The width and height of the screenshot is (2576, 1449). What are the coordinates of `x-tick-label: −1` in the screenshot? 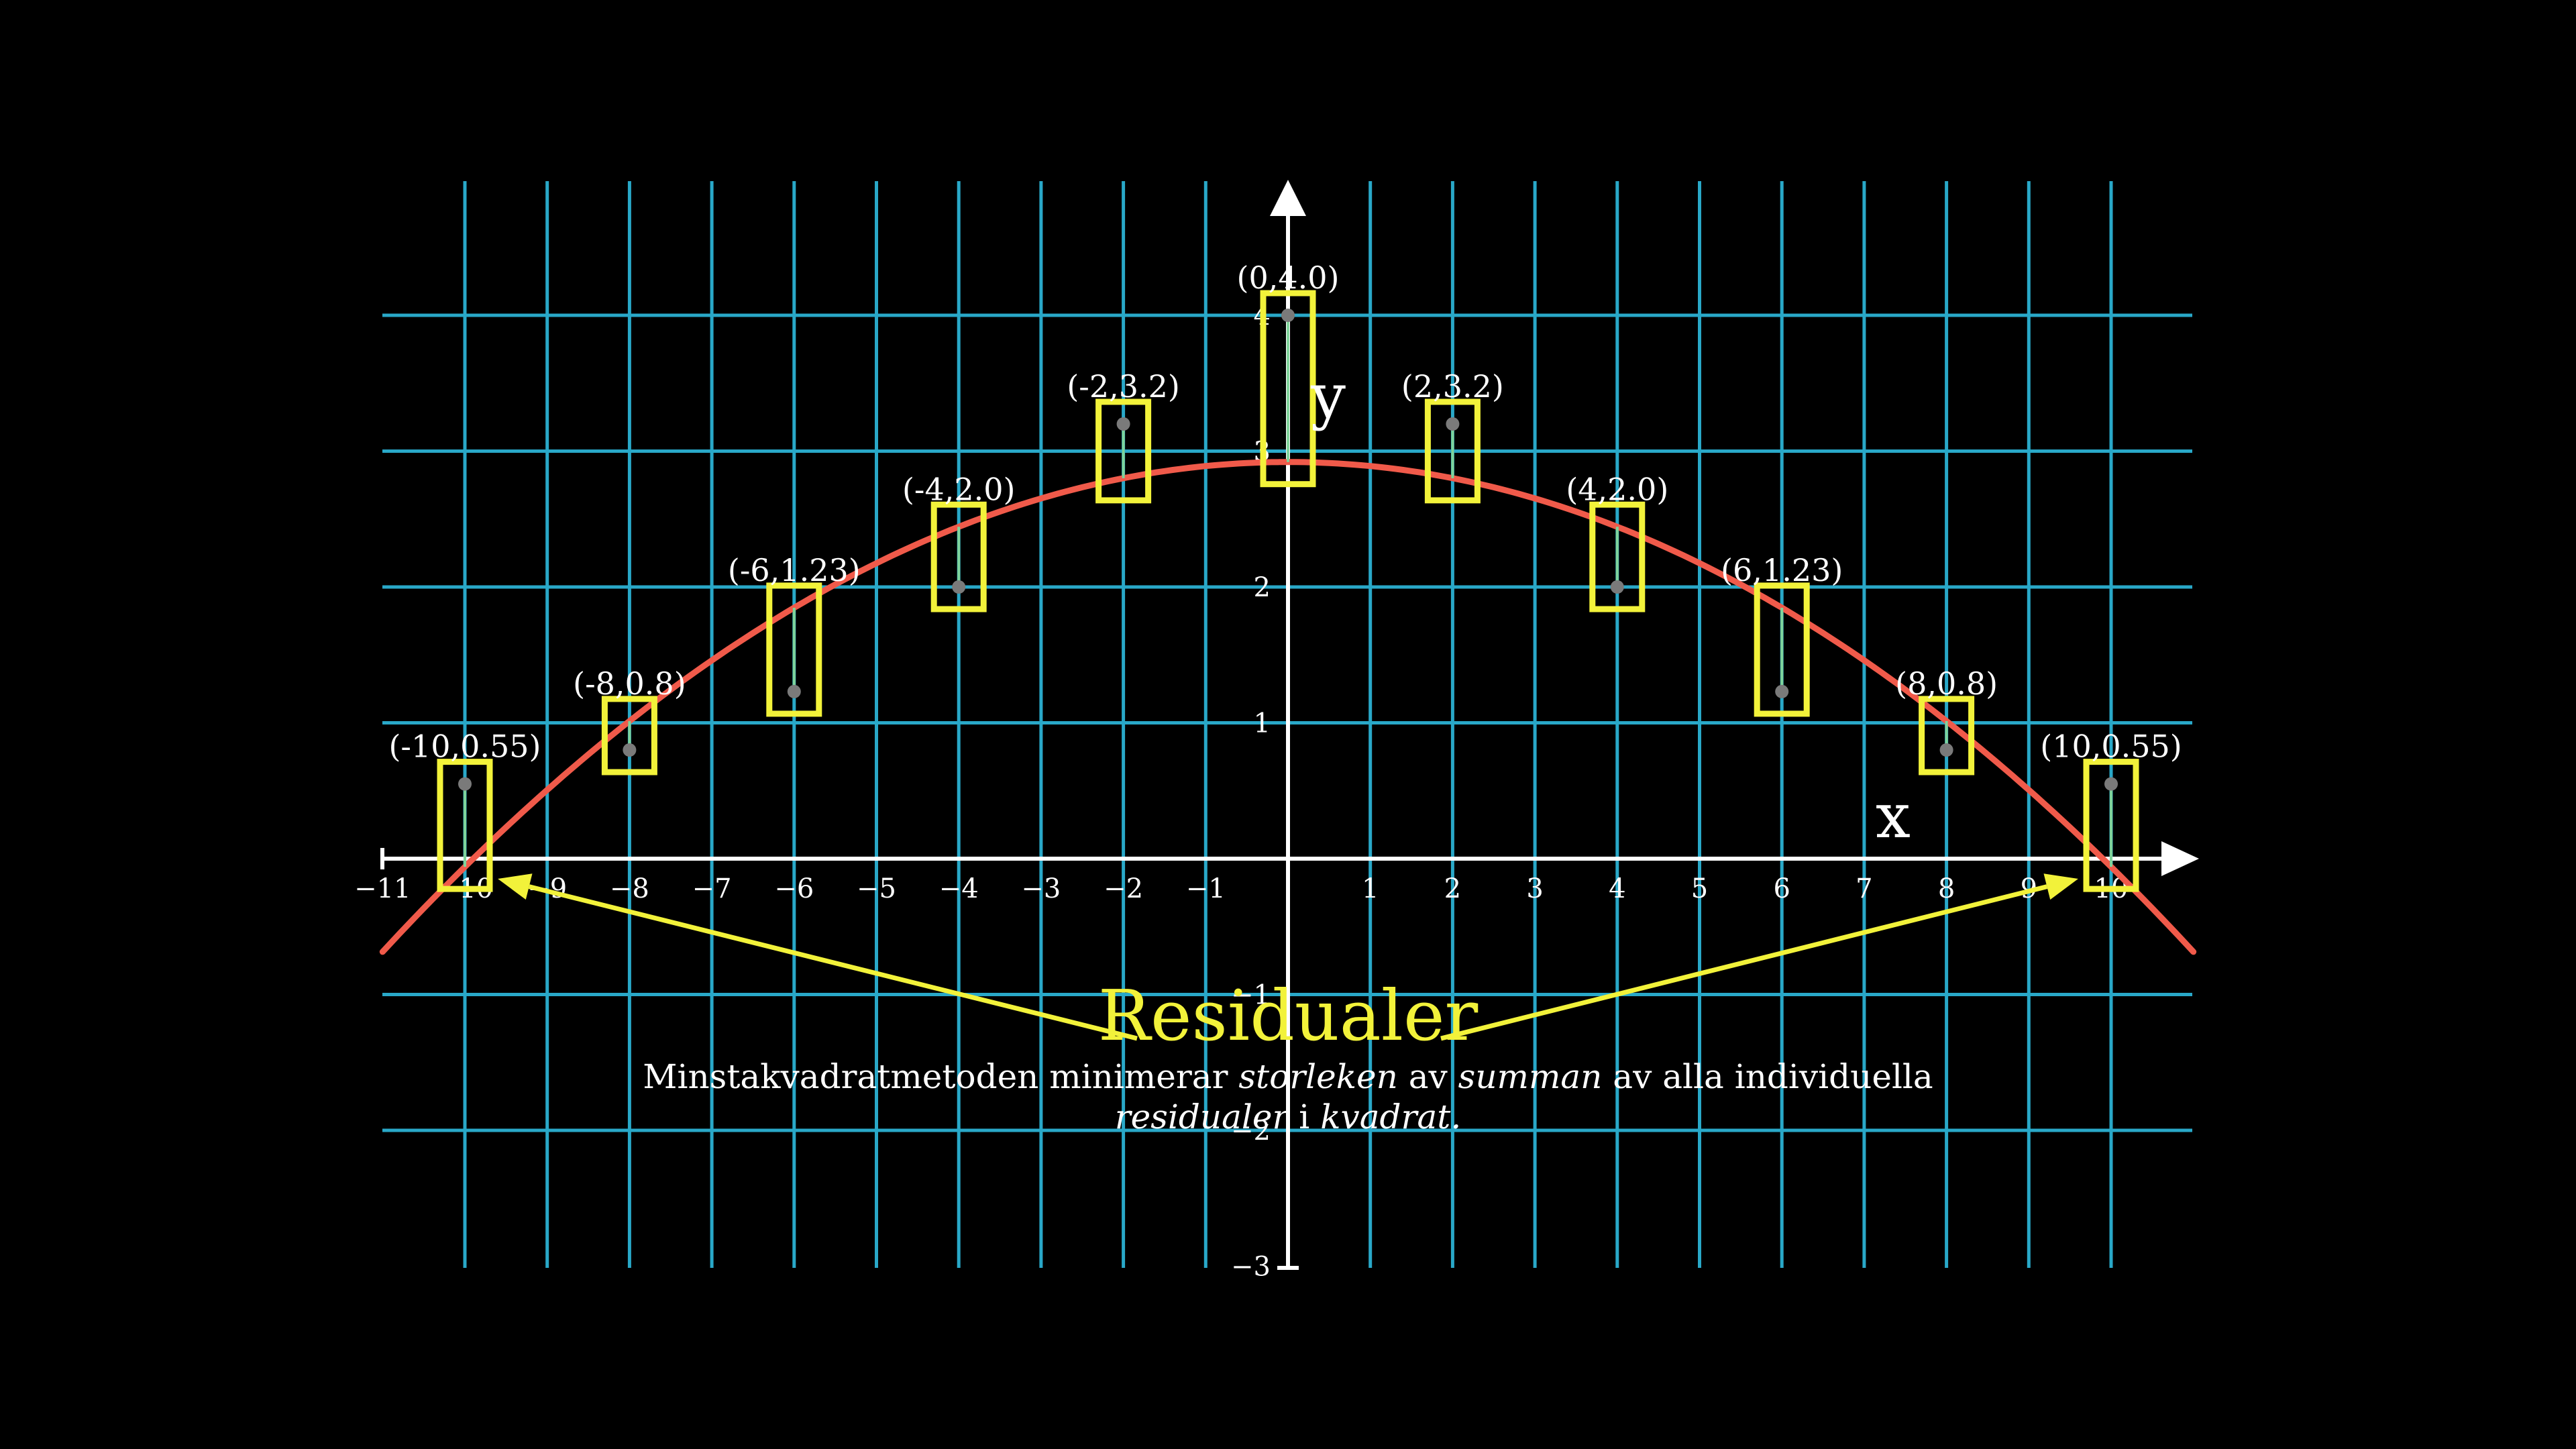 It's located at (1206, 888).